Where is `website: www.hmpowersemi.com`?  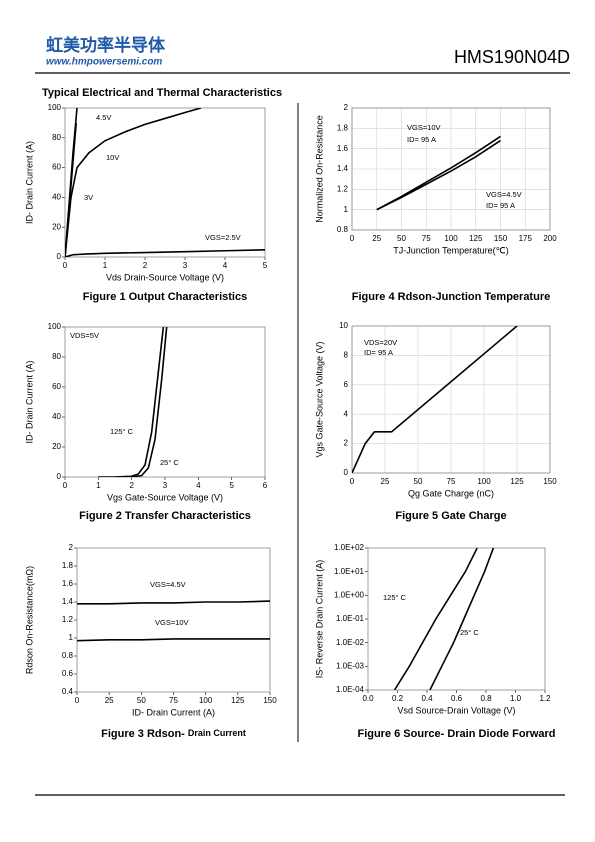 website: www.hmpowersemi.com is located at coordinates (104, 62).